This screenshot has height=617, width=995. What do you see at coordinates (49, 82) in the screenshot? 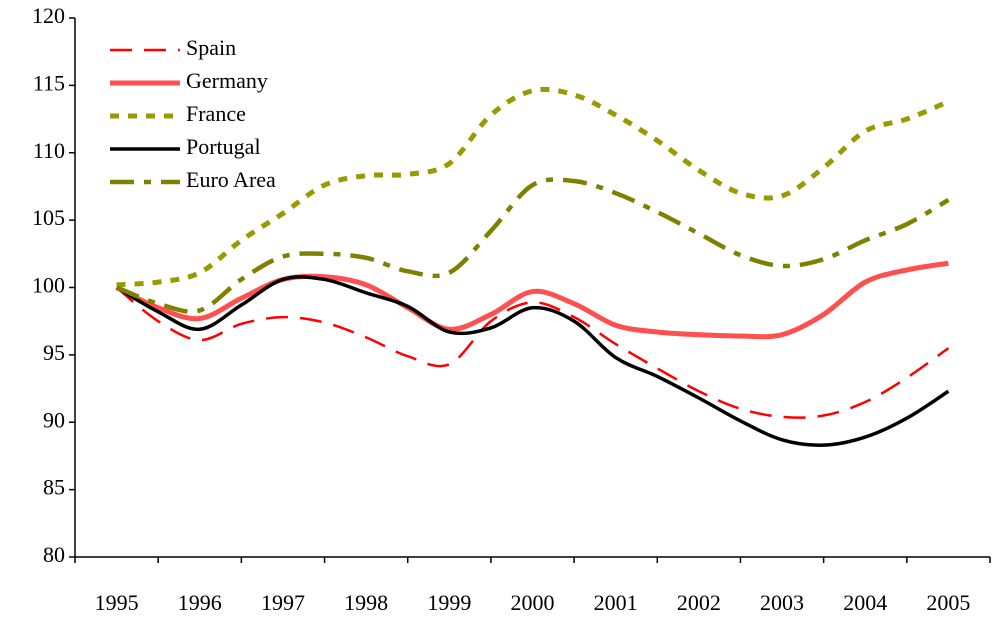
I see `y-tick-label: 115` at bounding box center [49, 82].